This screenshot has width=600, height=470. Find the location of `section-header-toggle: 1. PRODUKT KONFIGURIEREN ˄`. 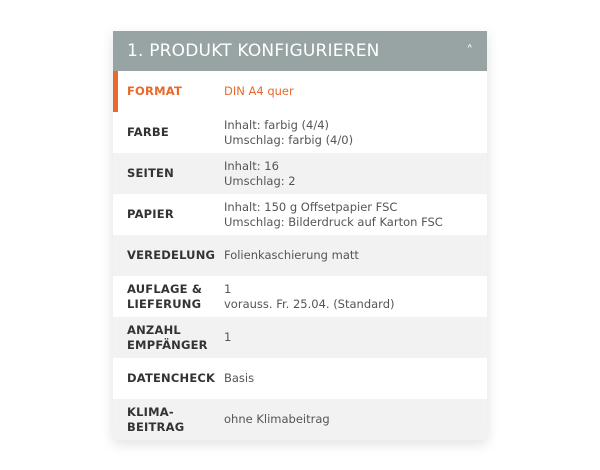

section-header-toggle: 1. PRODUKT KONFIGURIEREN ˄ is located at coordinates (300, 51).